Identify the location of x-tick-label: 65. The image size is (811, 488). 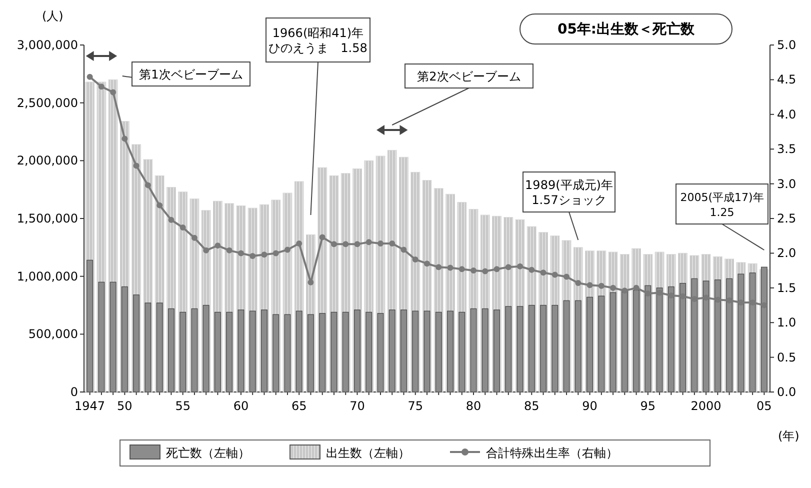
(299, 406).